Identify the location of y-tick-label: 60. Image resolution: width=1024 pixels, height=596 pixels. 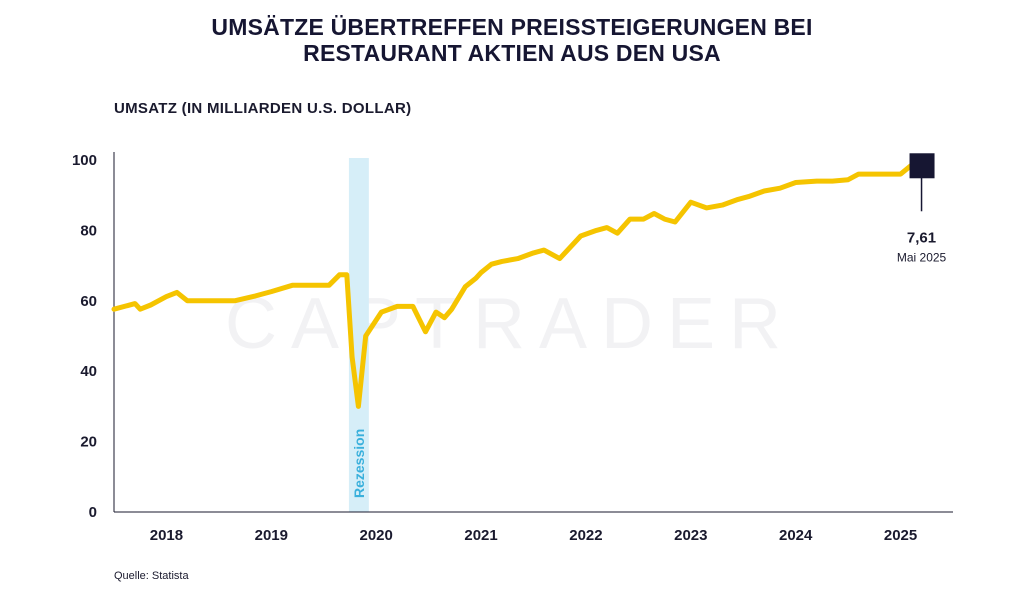
(88, 301).